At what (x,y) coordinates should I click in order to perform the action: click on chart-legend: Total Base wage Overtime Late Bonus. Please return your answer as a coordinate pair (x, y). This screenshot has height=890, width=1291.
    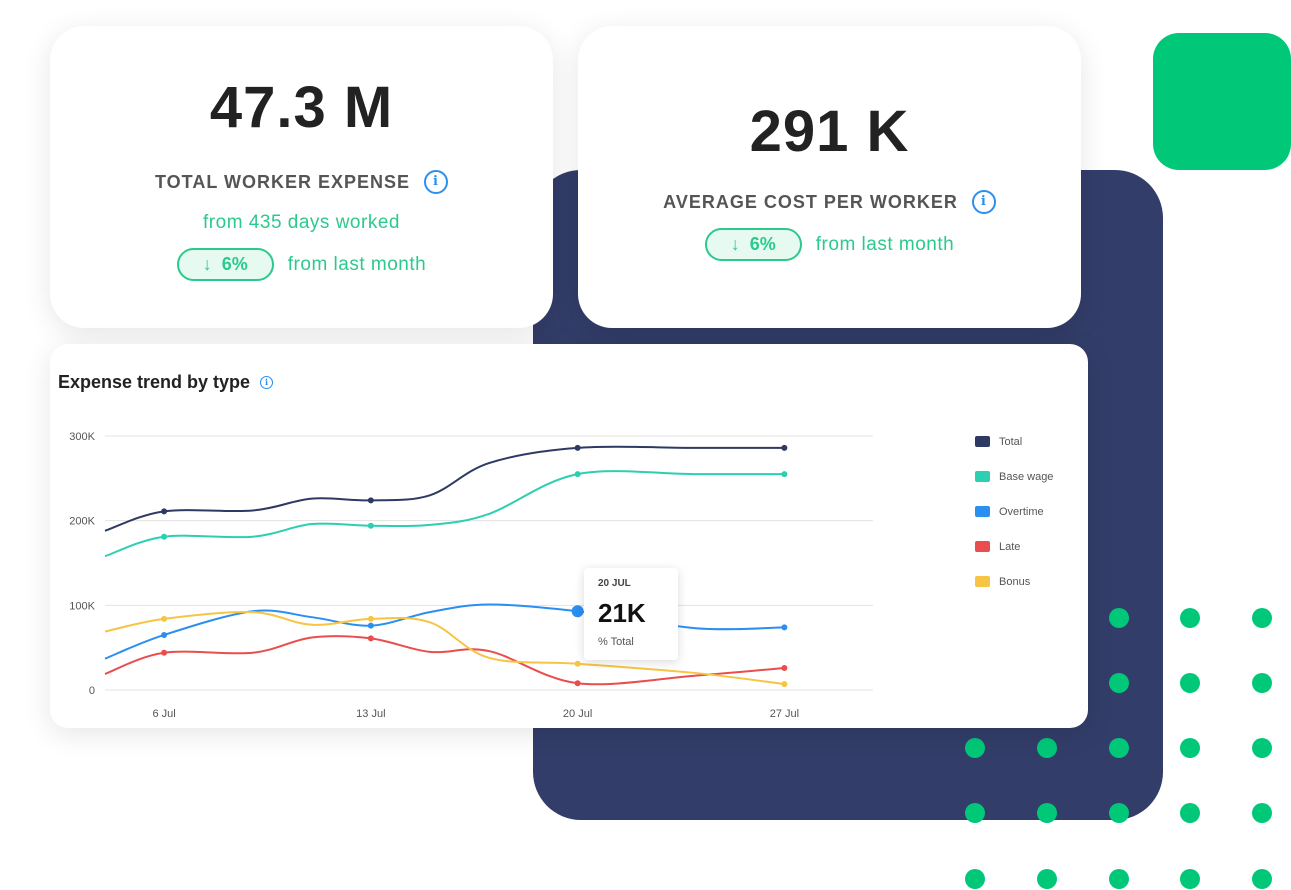
    Looking at the image, I should click on (1025, 511).